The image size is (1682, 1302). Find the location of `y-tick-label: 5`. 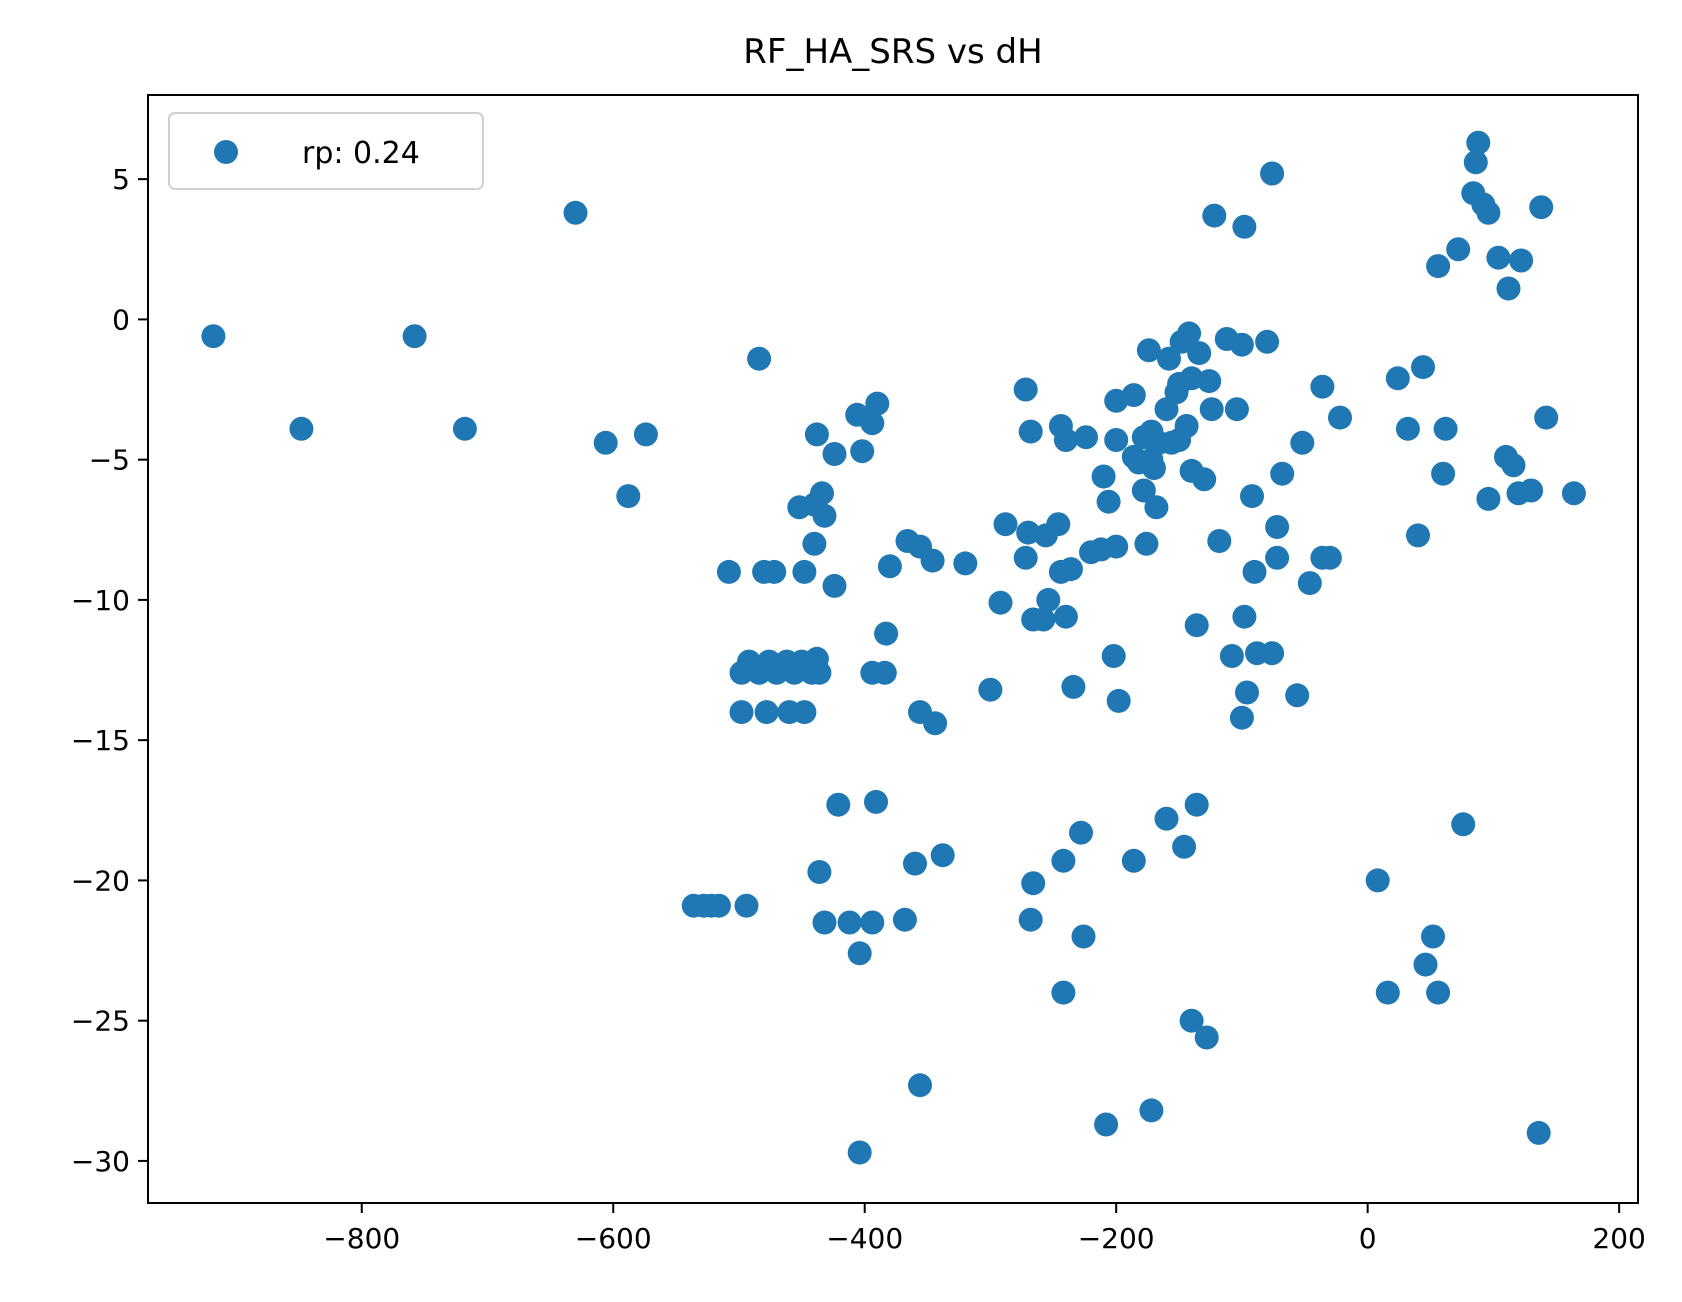

y-tick-label: 5 is located at coordinates (121, 179).